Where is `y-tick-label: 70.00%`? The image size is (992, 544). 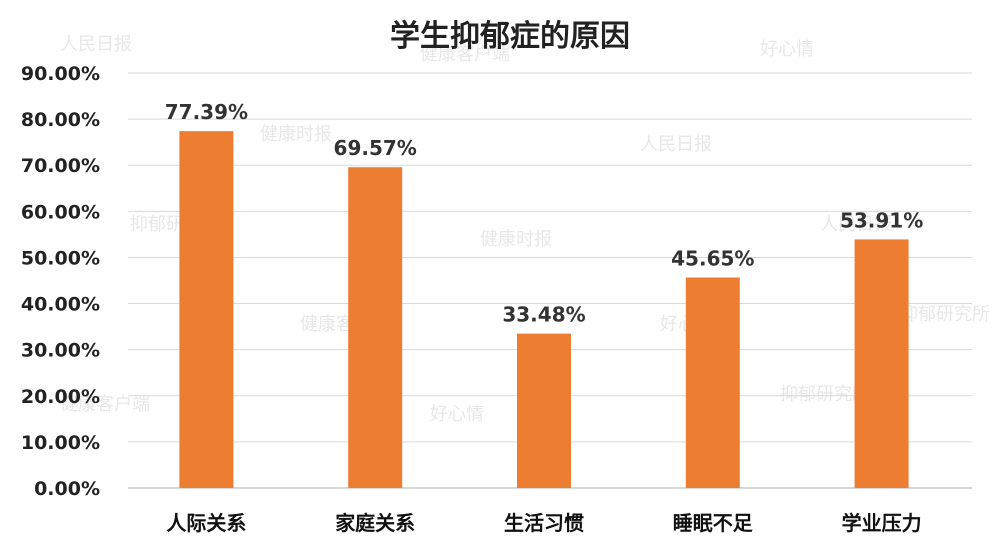
y-tick-label: 70.00% is located at coordinates (60, 166).